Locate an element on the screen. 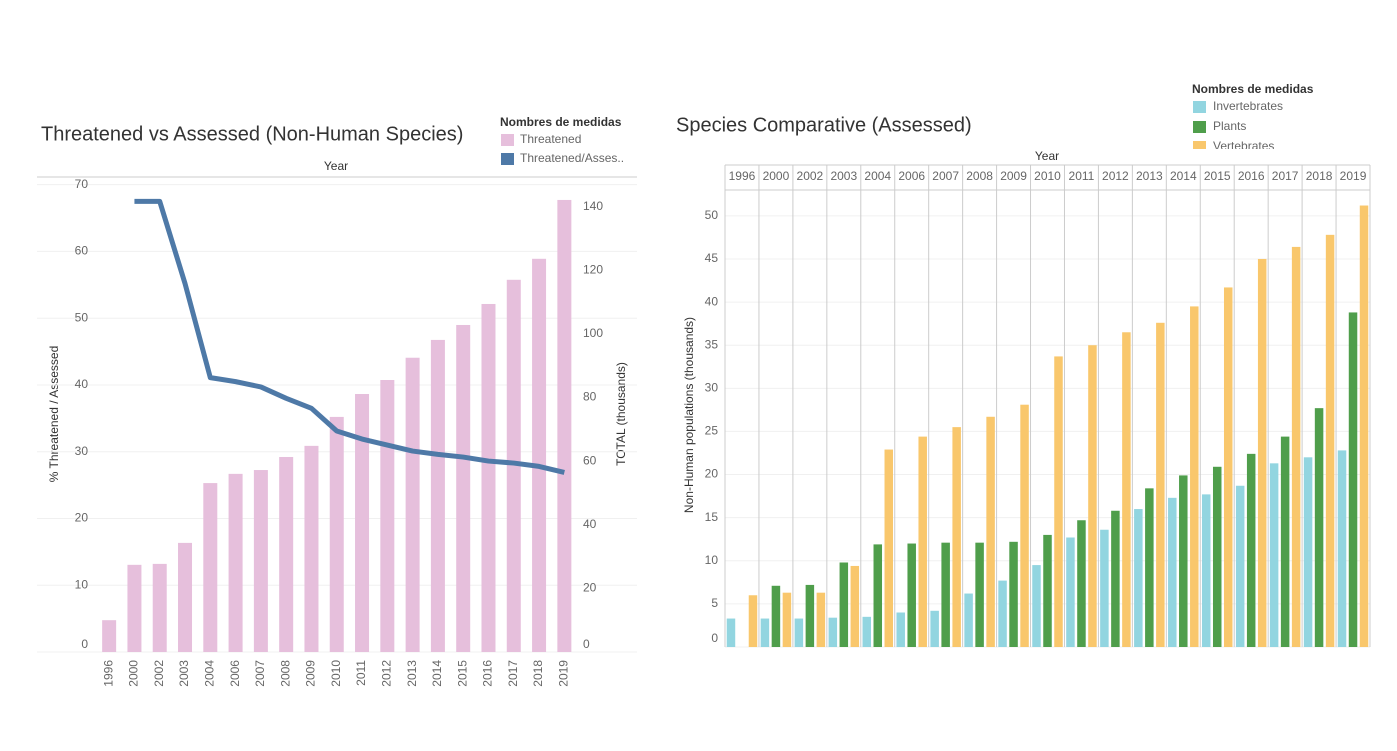 The image size is (1397, 751). legend-label: Threatened is located at coordinates (550, 139).